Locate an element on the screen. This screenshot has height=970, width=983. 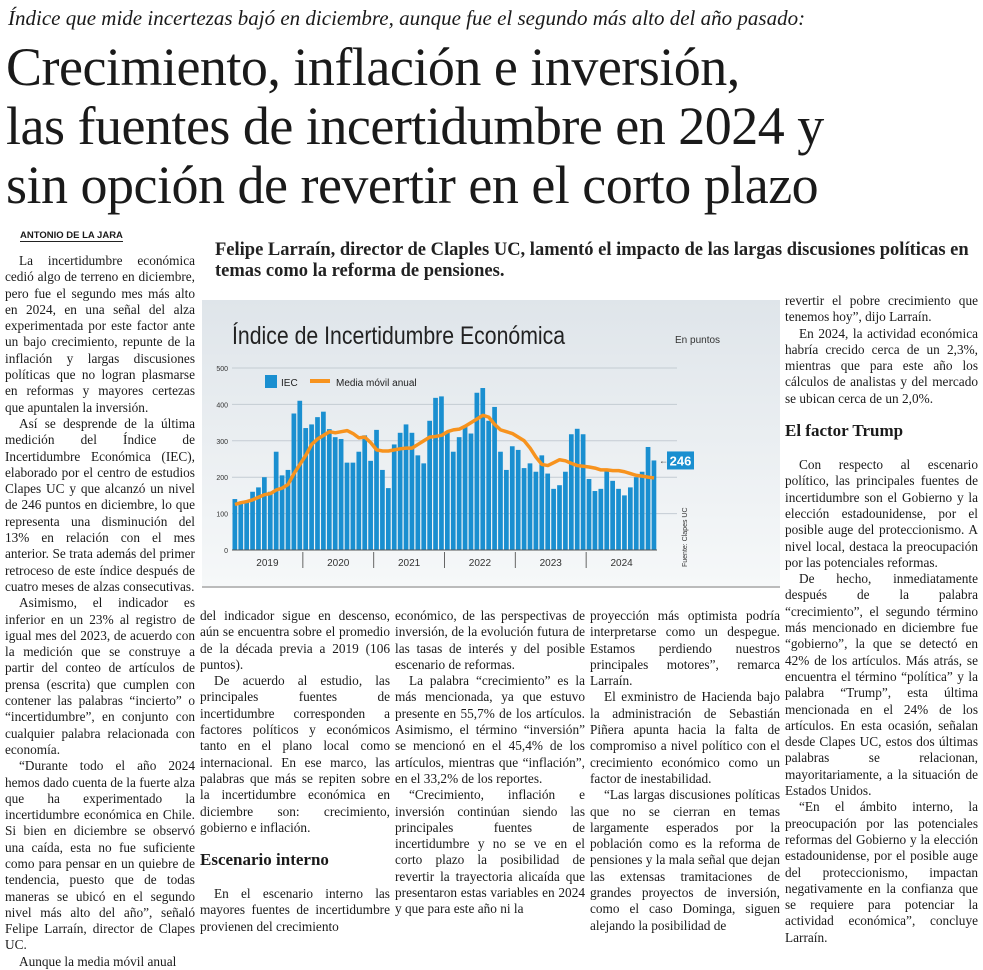
last-value-badge is located at coordinates (680, 460).